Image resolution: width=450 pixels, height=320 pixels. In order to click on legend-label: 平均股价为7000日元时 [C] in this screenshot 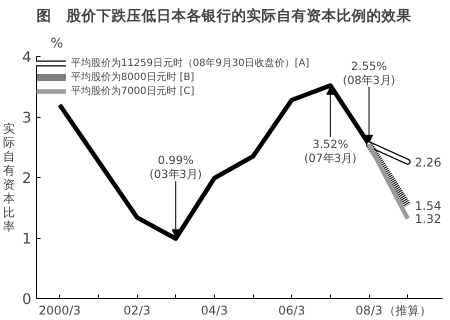, I will do `click(132, 91)`.